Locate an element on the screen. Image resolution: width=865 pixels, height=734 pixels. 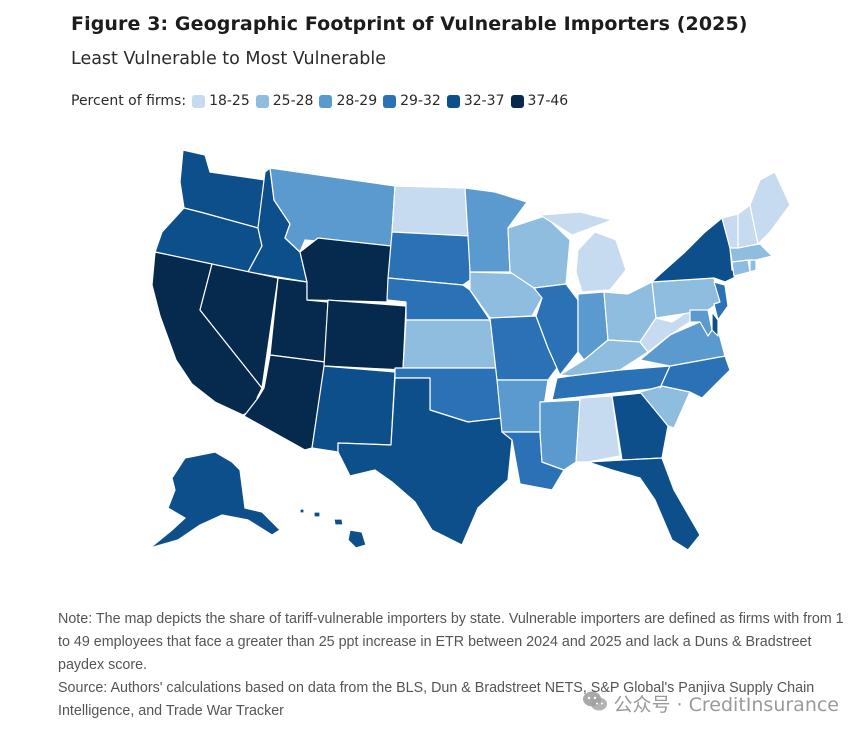
legend-item: 37-46 is located at coordinates (539, 101).